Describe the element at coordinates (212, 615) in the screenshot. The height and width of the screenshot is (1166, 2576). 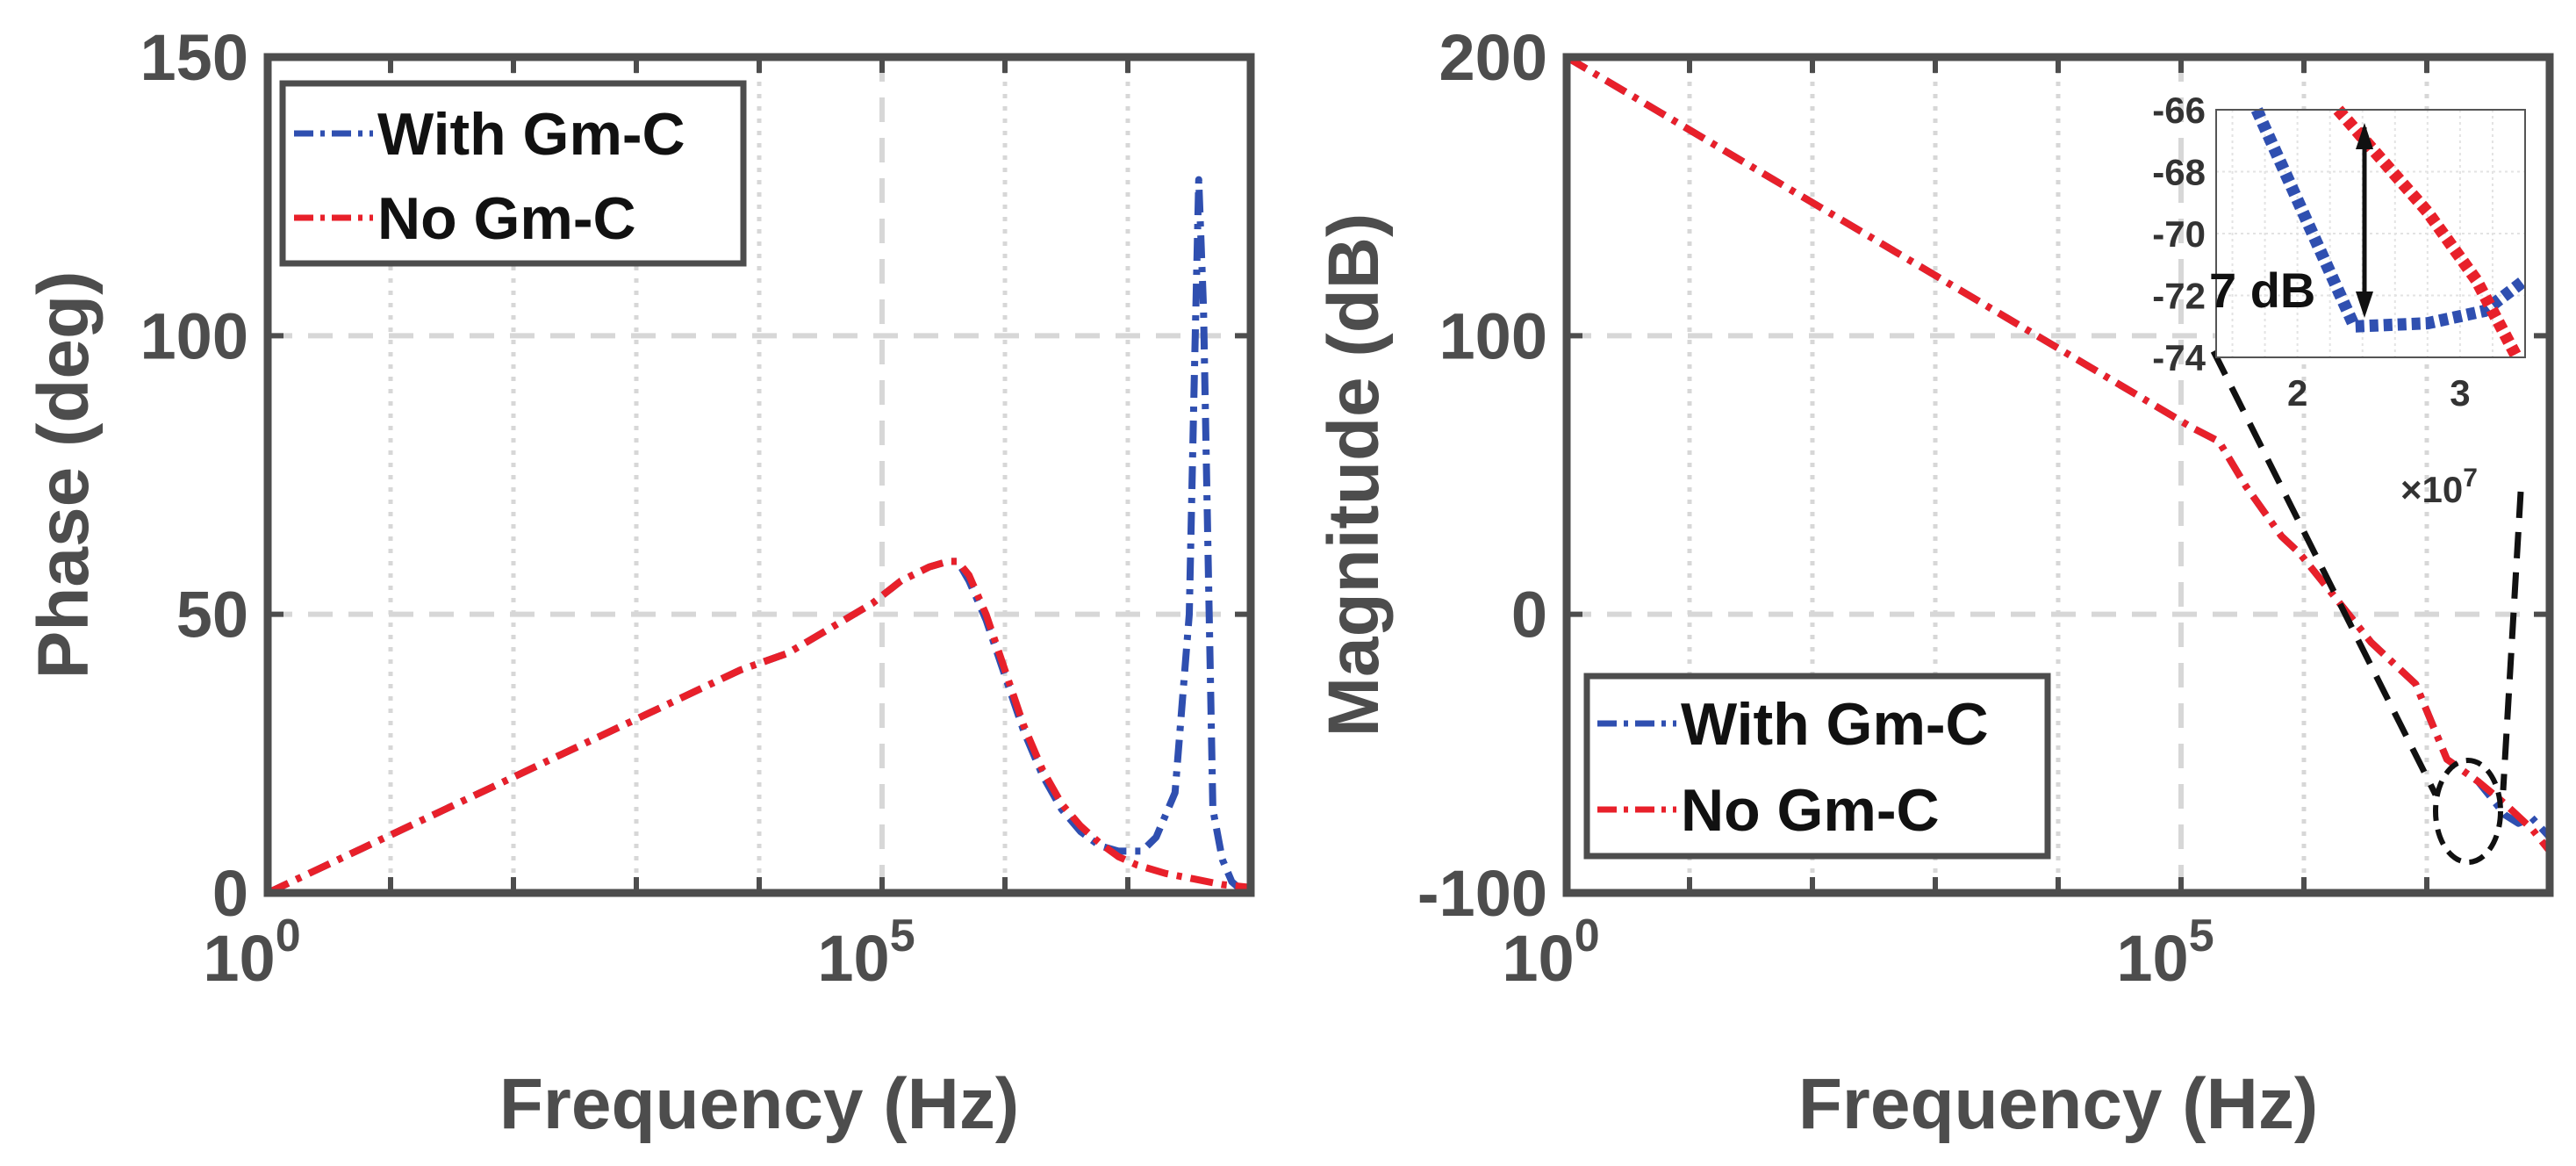
I see `phase-y-tick-label: 50` at that location.